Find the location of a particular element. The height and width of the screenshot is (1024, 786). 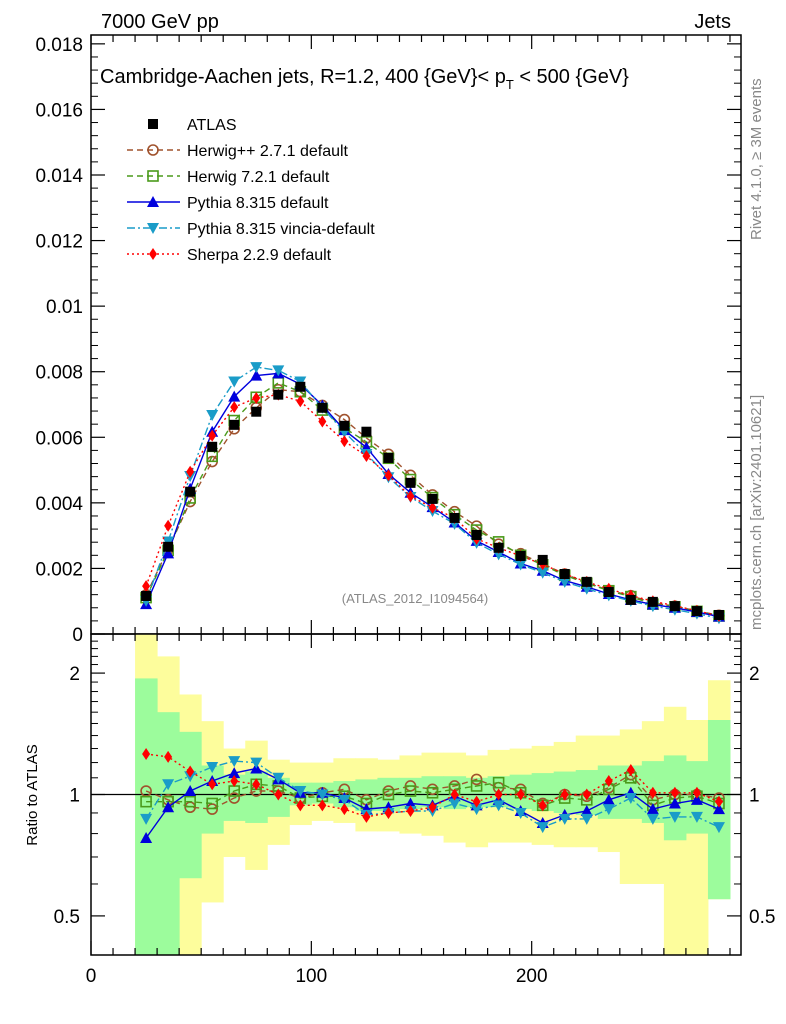

legend-label: ATLAS is located at coordinates (212, 125).